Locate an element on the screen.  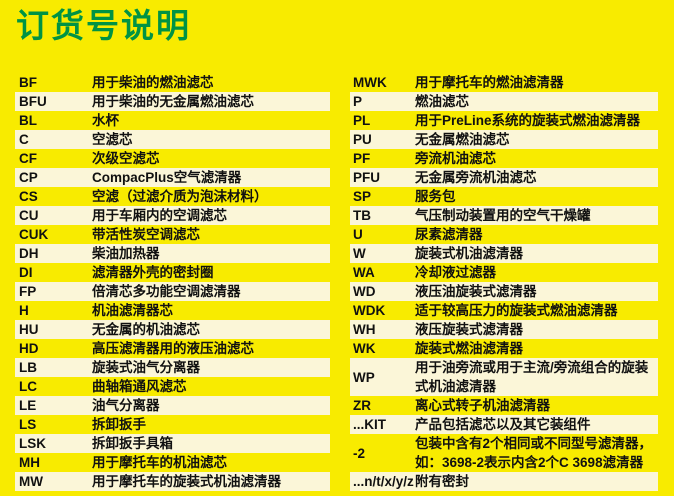
table-row: WK 旋装式燃油滤清器 is located at coordinates (504, 348).